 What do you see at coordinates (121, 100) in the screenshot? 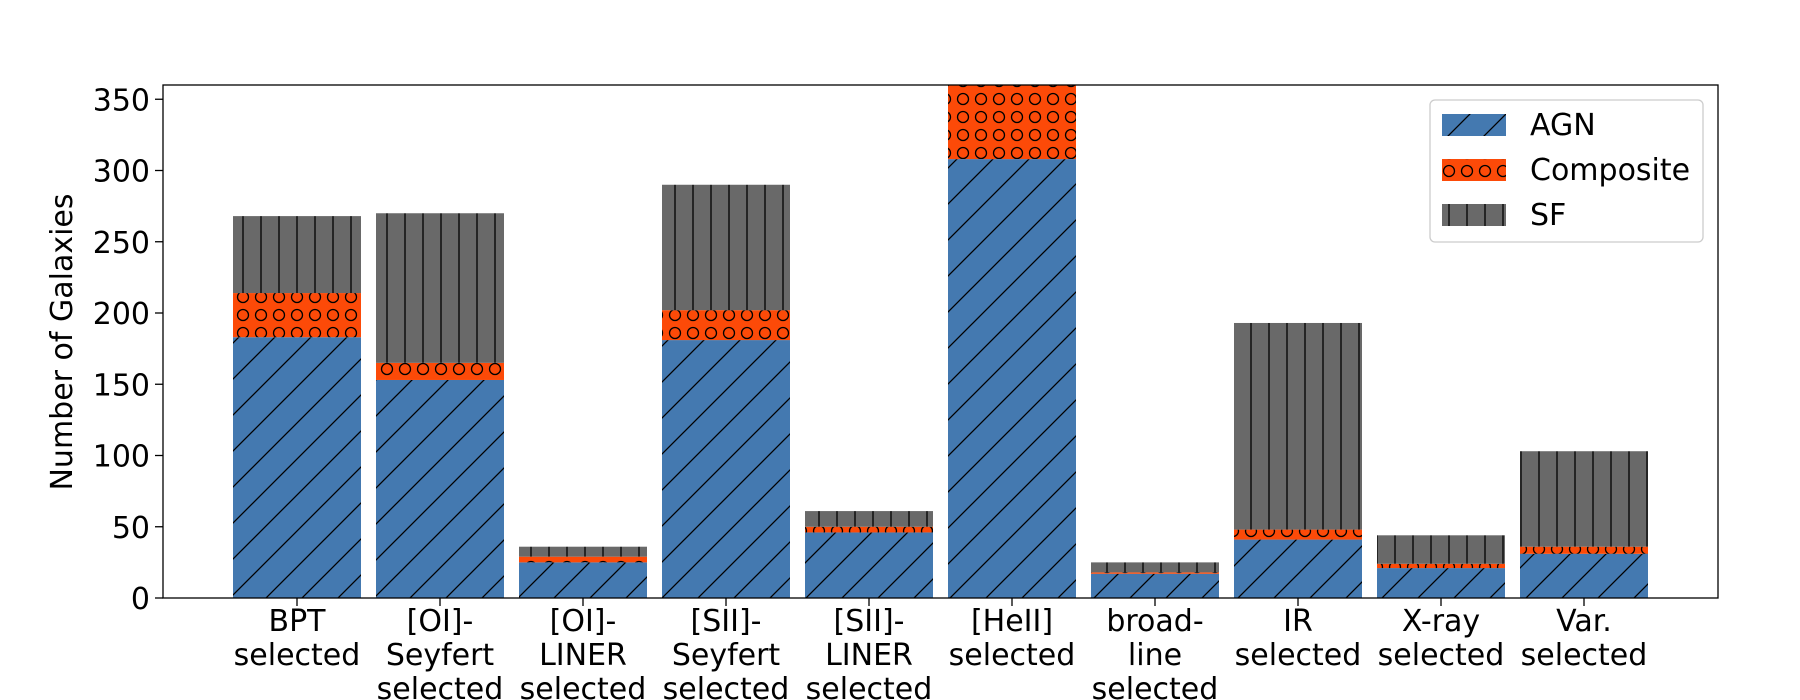
I see `y-tick-label: 350` at bounding box center [121, 100].